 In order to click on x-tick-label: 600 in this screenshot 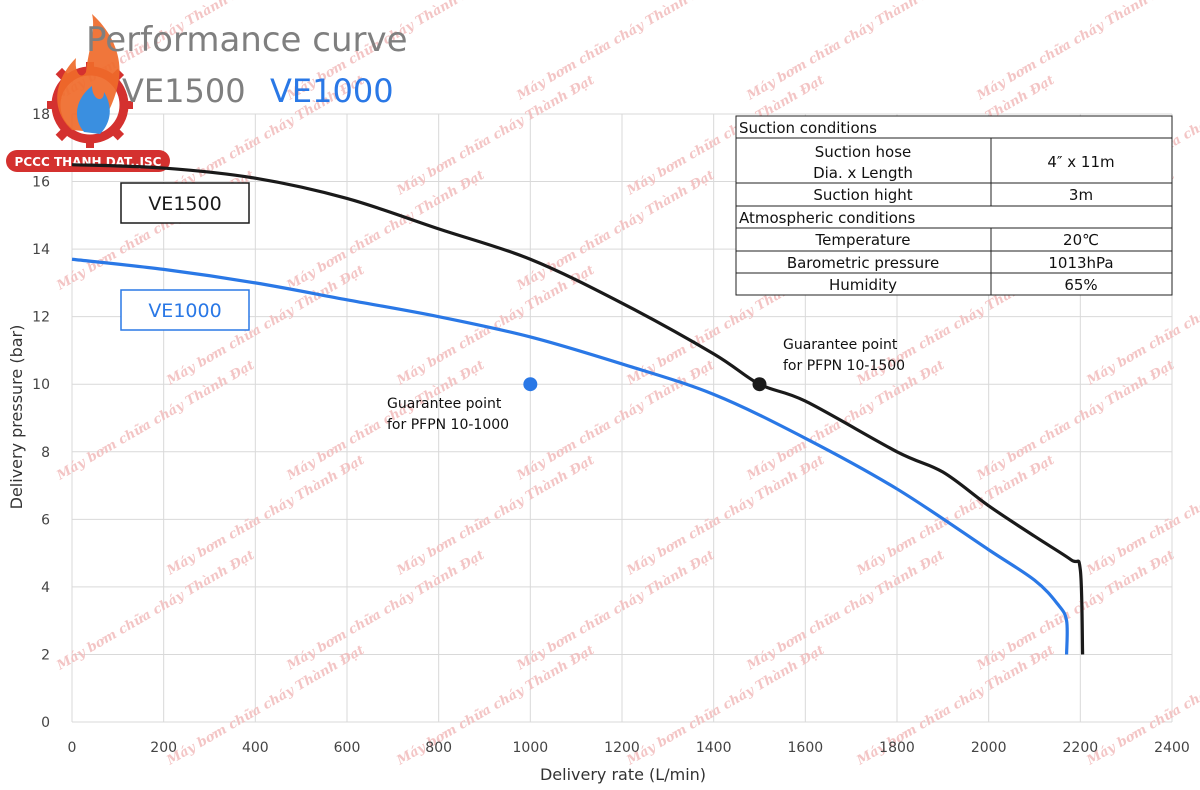, I will do `click(347, 748)`.